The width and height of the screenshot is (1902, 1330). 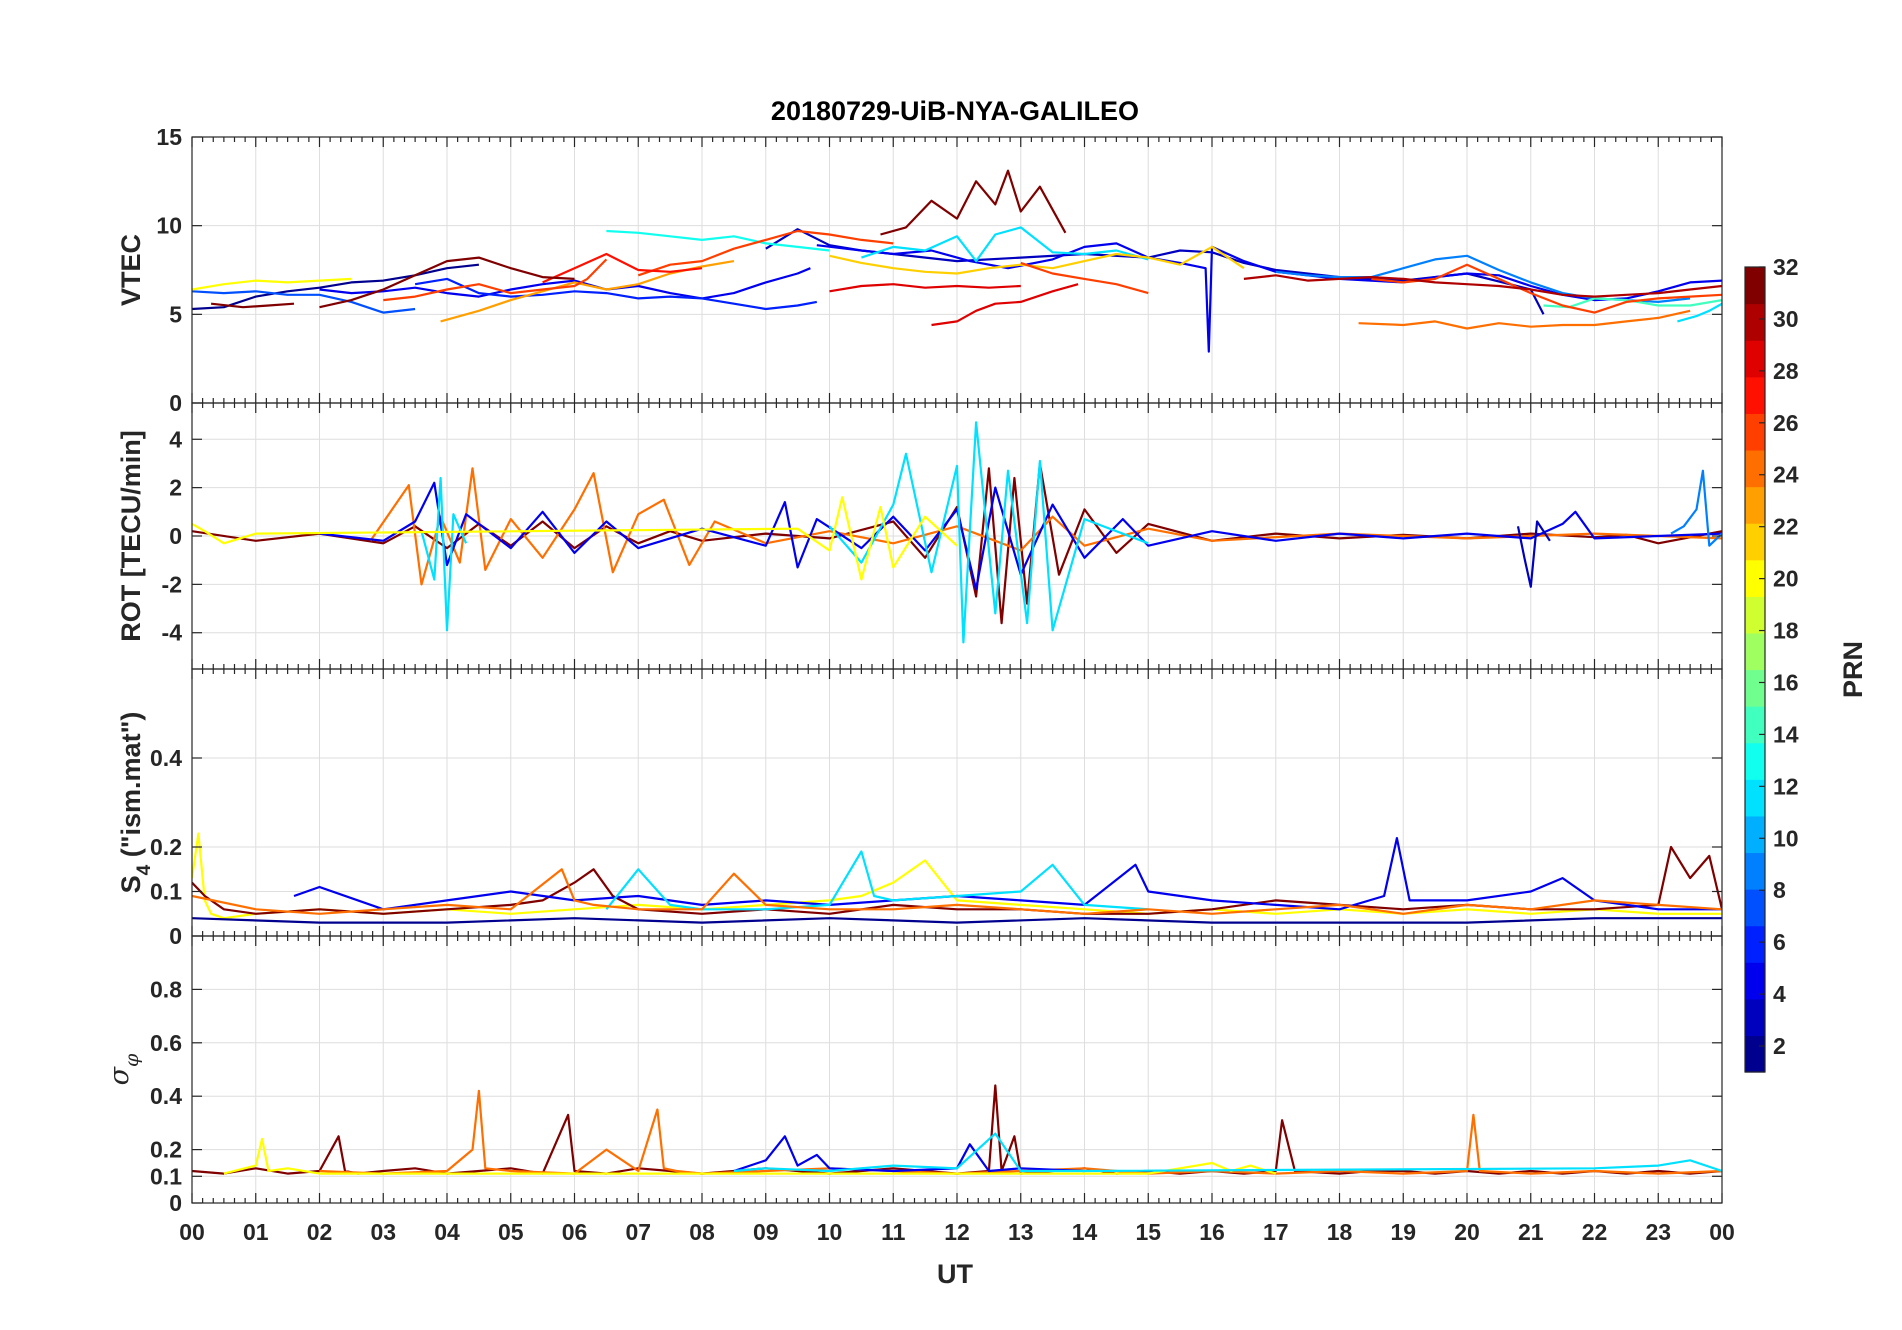 I want to click on x-tick-label: 23, so click(x=1658, y=1232).